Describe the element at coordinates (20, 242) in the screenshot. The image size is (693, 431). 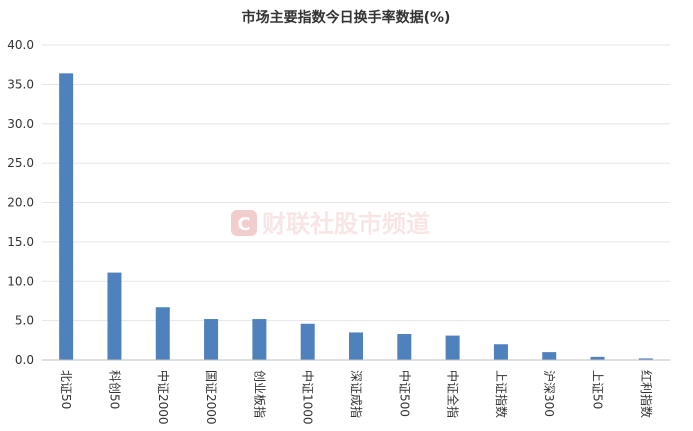
I see `y-tick-label: 15.0` at that location.